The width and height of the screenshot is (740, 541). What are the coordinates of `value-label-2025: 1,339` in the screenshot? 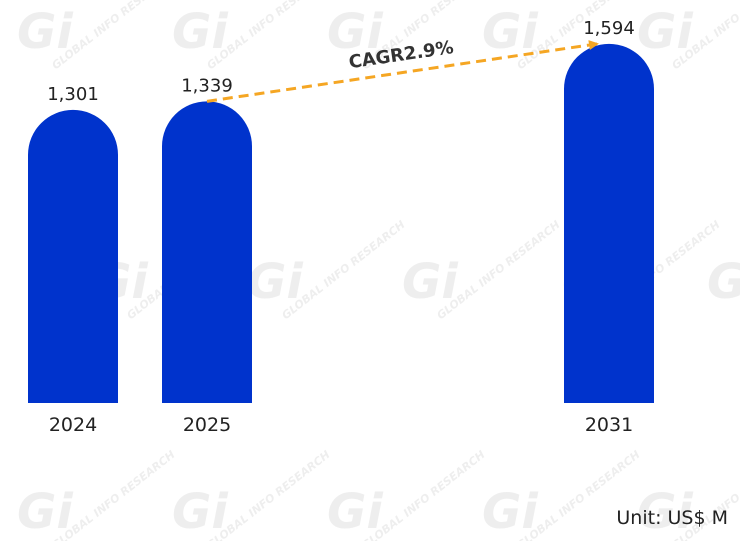 It's located at (207, 85).